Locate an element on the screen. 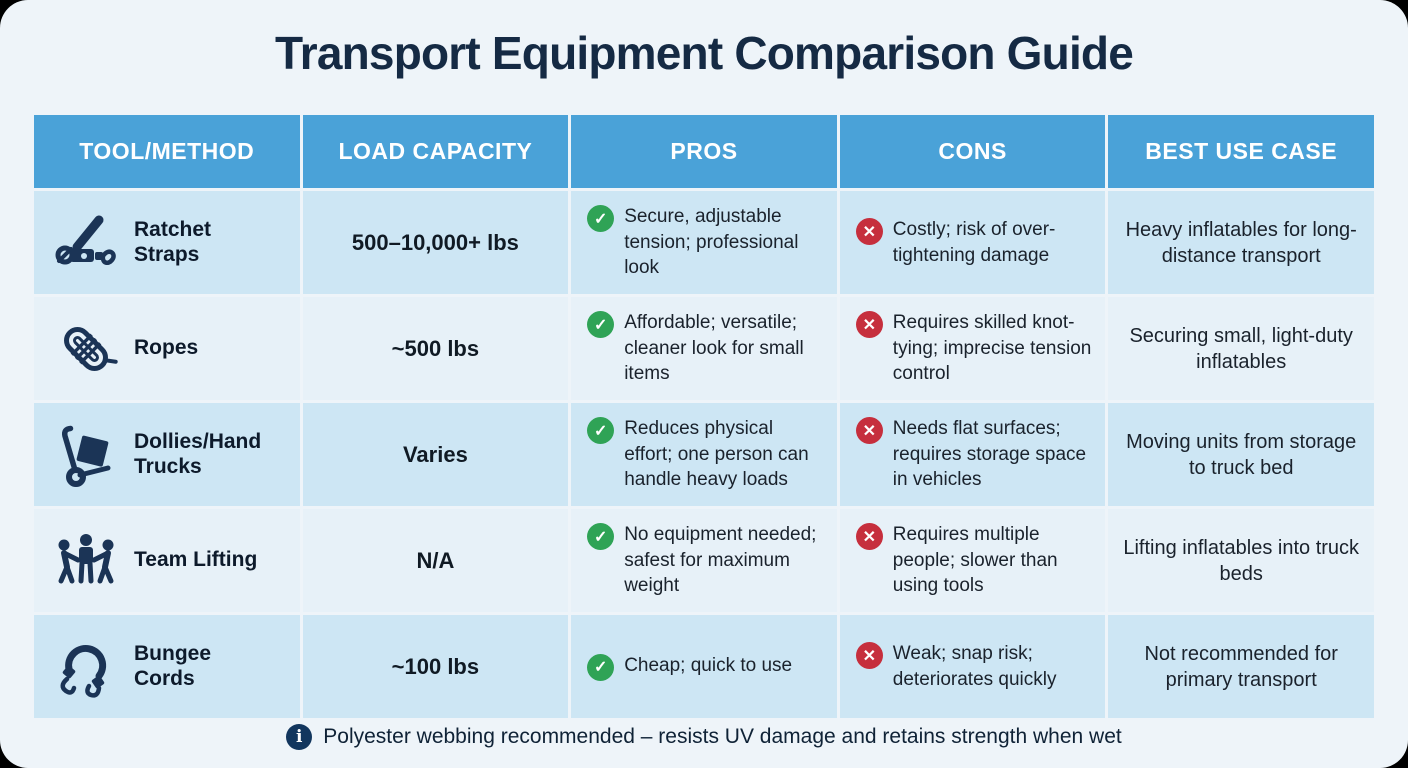 The image size is (1408, 768). tool-cell: Ratchet Straps is located at coordinates (167, 242).